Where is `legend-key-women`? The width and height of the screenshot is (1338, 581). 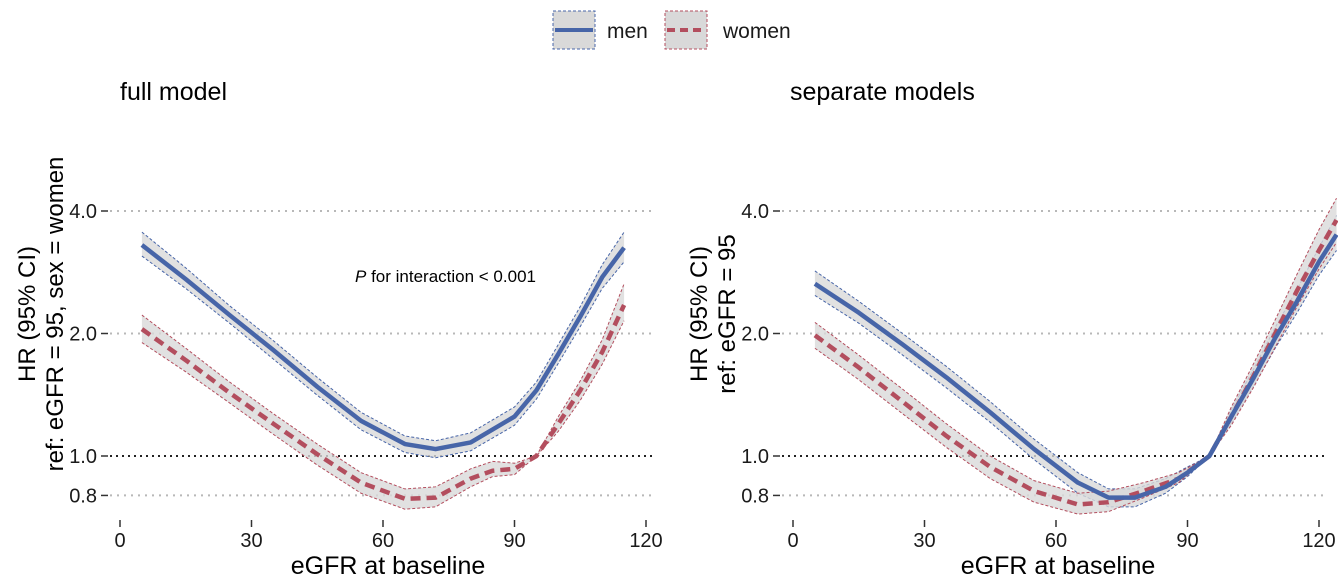
legend-key-women is located at coordinates (686, 30).